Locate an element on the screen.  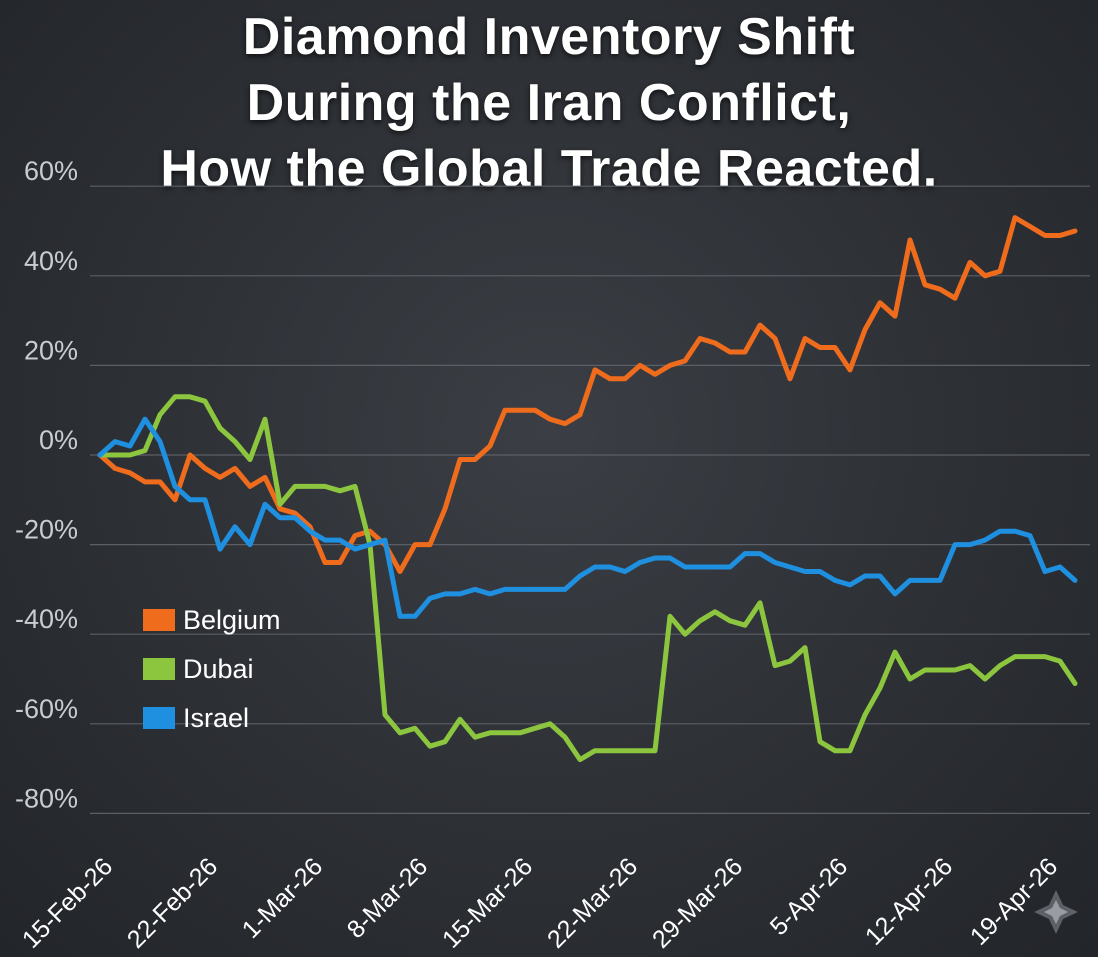
y-tick-label: -40% is located at coordinates (46, 619).